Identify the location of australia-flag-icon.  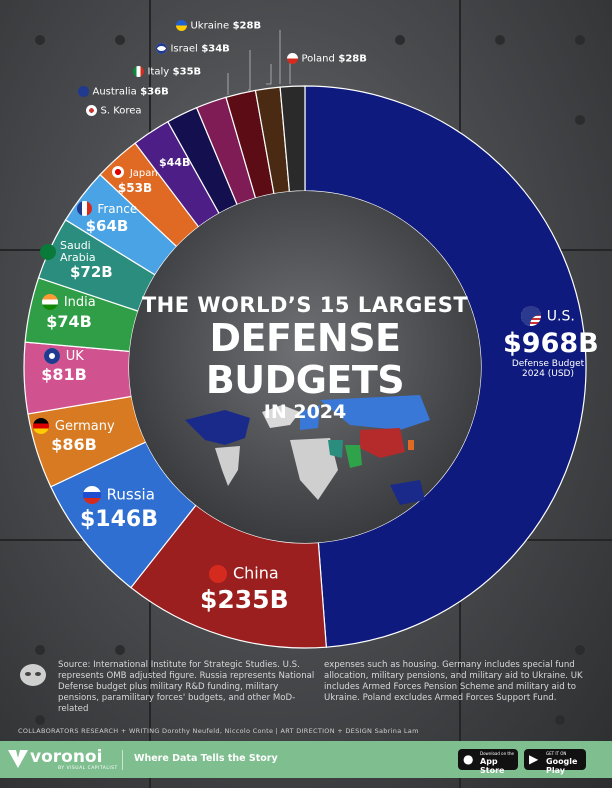
(83, 91).